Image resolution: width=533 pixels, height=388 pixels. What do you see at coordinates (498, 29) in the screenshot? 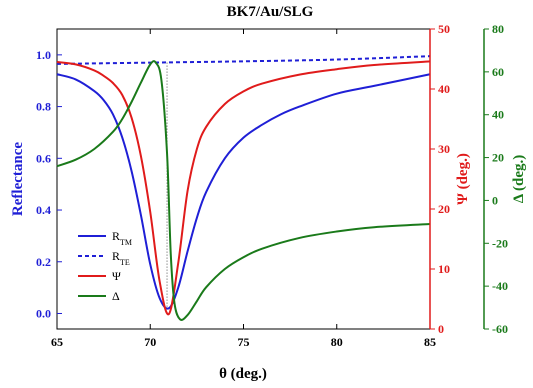
I see `delta-tick-label: 80` at bounding box center [498, 29].